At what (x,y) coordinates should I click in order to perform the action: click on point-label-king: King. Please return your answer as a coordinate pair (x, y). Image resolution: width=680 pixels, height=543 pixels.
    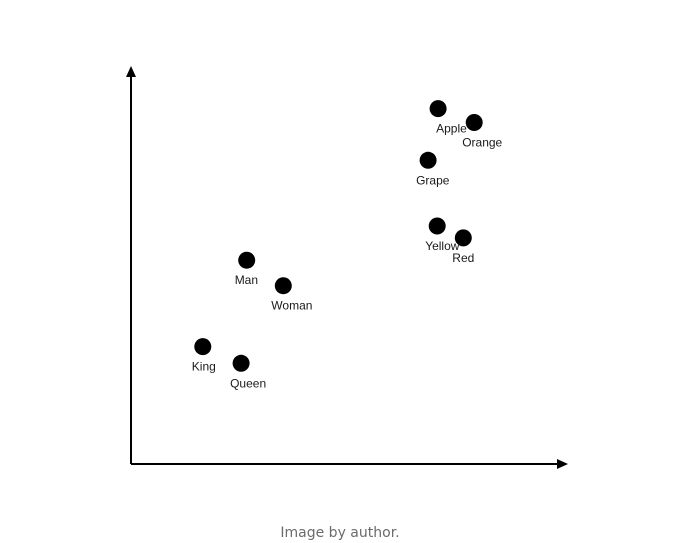
    Looking at the image, I should click on (204, 367).